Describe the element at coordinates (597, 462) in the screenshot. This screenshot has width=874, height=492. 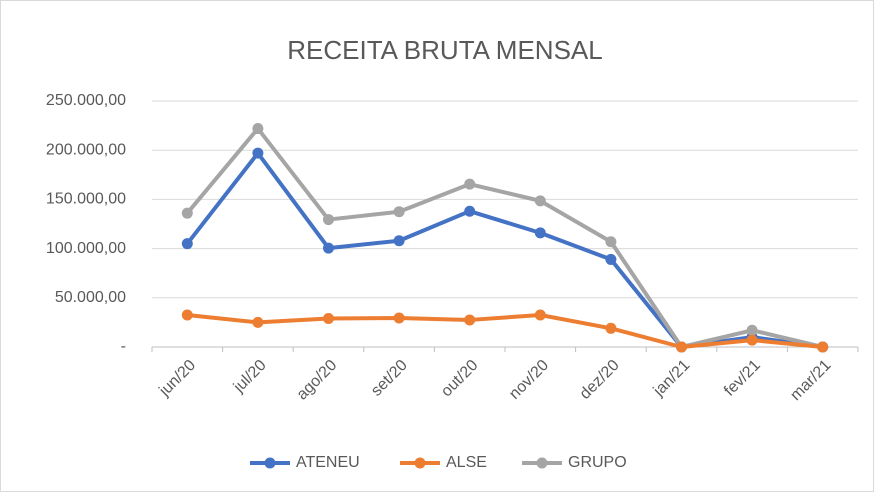
I see `legend-label: GRUPO` at that location.